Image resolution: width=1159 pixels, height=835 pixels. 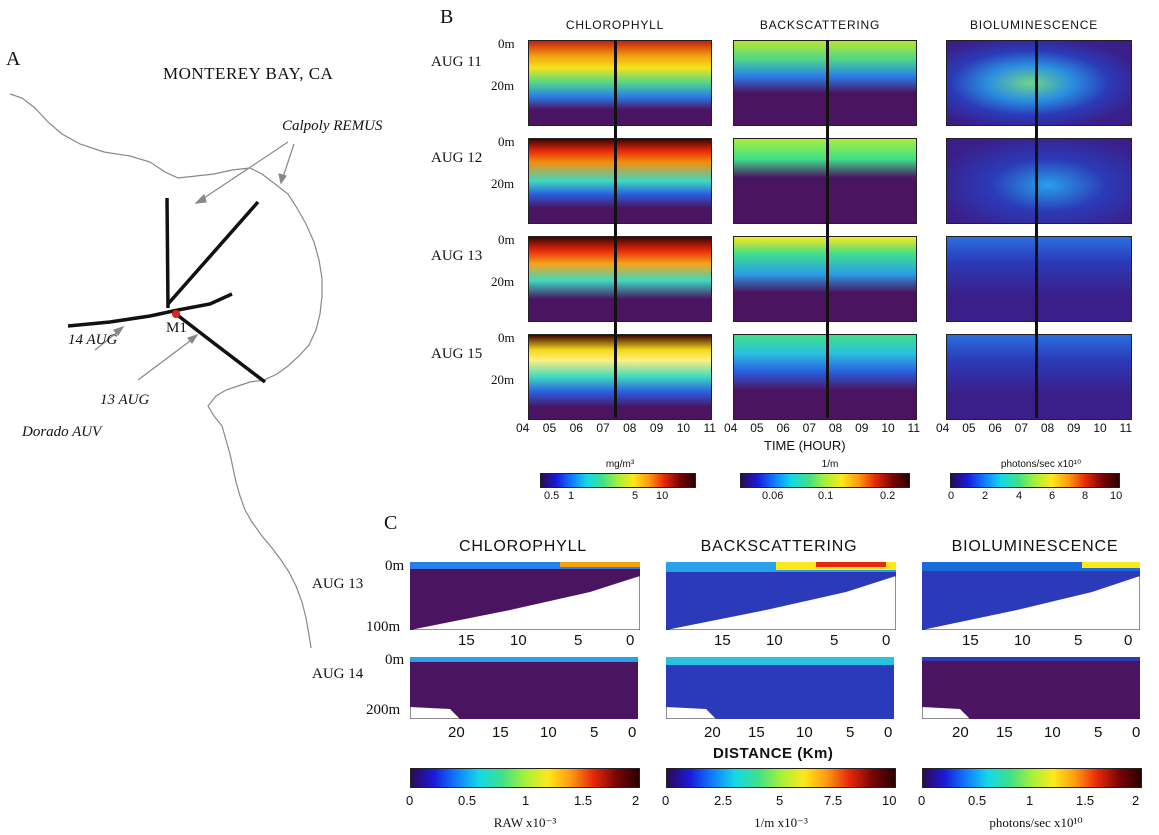 What do you see at coordinates (615, 229) in the screenshot?
I see `b-time-marker-line-chl` at bounding box center [615, 229].